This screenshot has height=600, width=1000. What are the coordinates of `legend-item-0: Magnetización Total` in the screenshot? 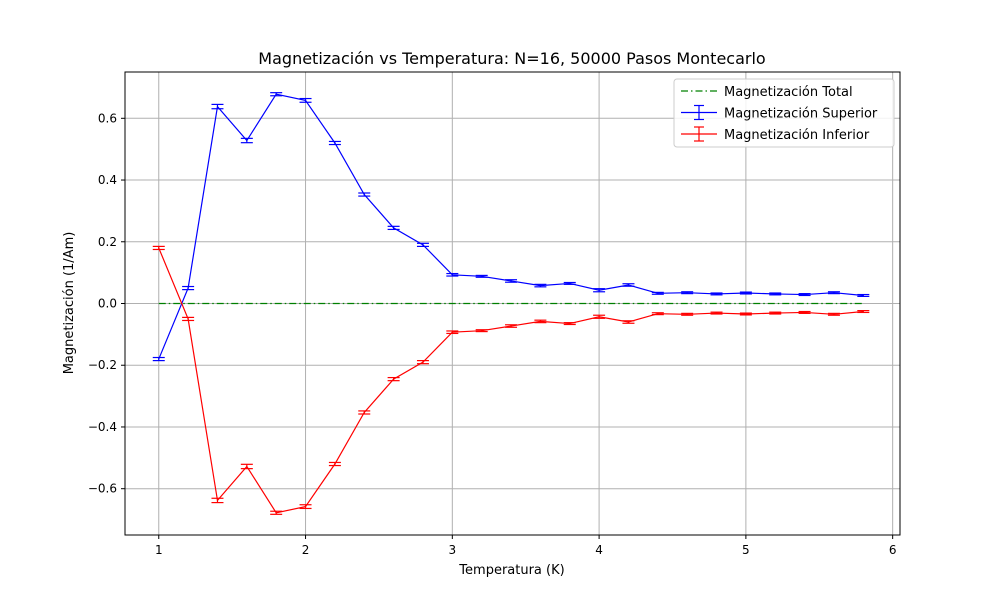 It's located at (767, 92).